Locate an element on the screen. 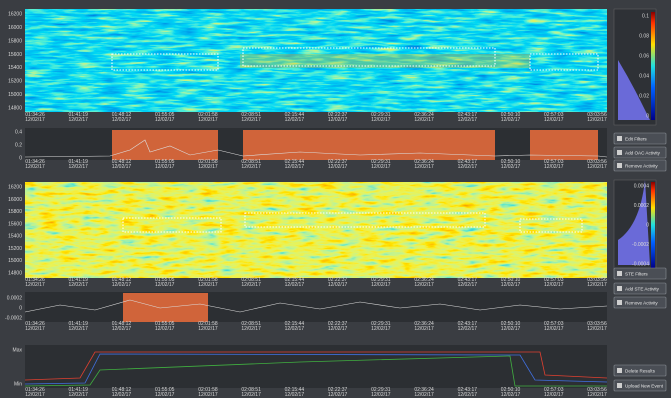 Image resolution: width=671 pixels, height=398 pixels. time-label: 02:43:17 is located at coordinates (468, 390).